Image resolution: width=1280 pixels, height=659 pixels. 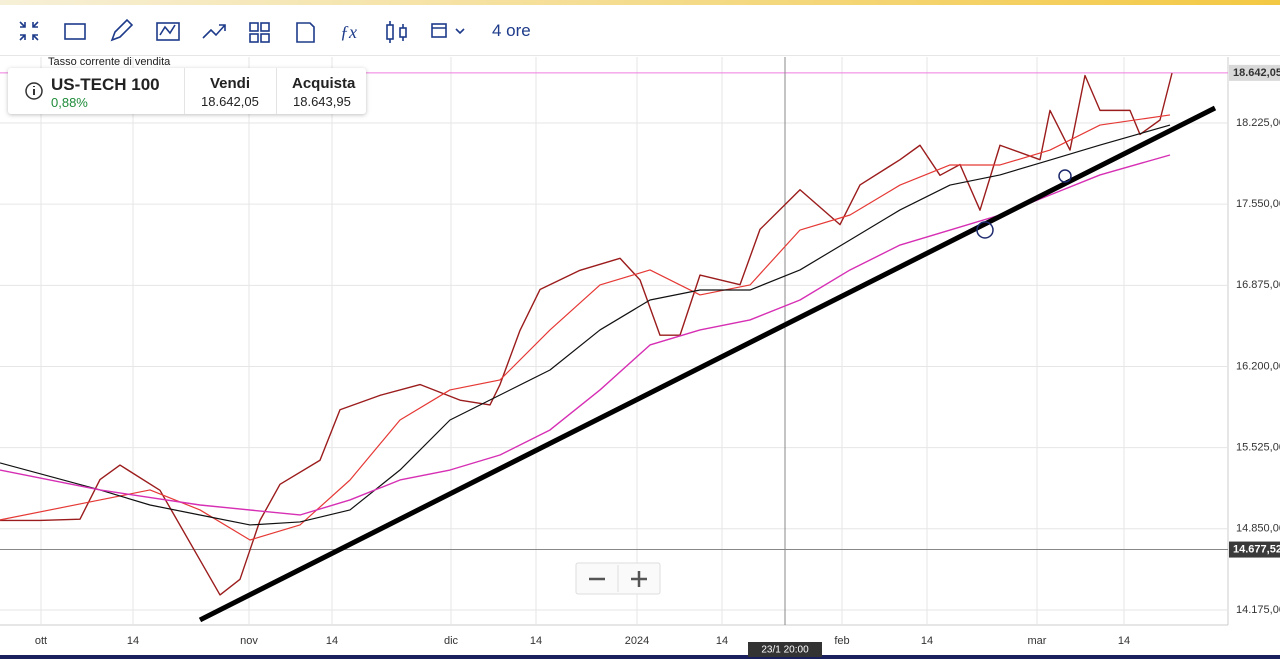 I want to click on toolbar: ƒx 4 ore, so click(x=640, y=30).